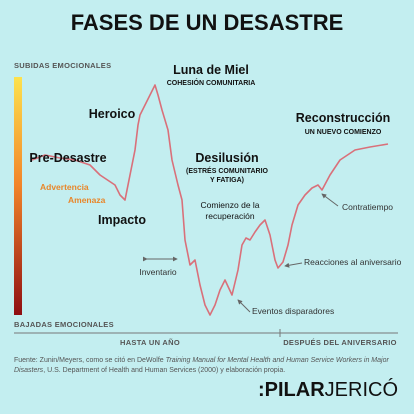 The image size is (414, 414). What do you see at coordinates (227, 180) in the screenshot?
I see `phase-sub: Y FATIGA)` at bounding box center [227, 180].